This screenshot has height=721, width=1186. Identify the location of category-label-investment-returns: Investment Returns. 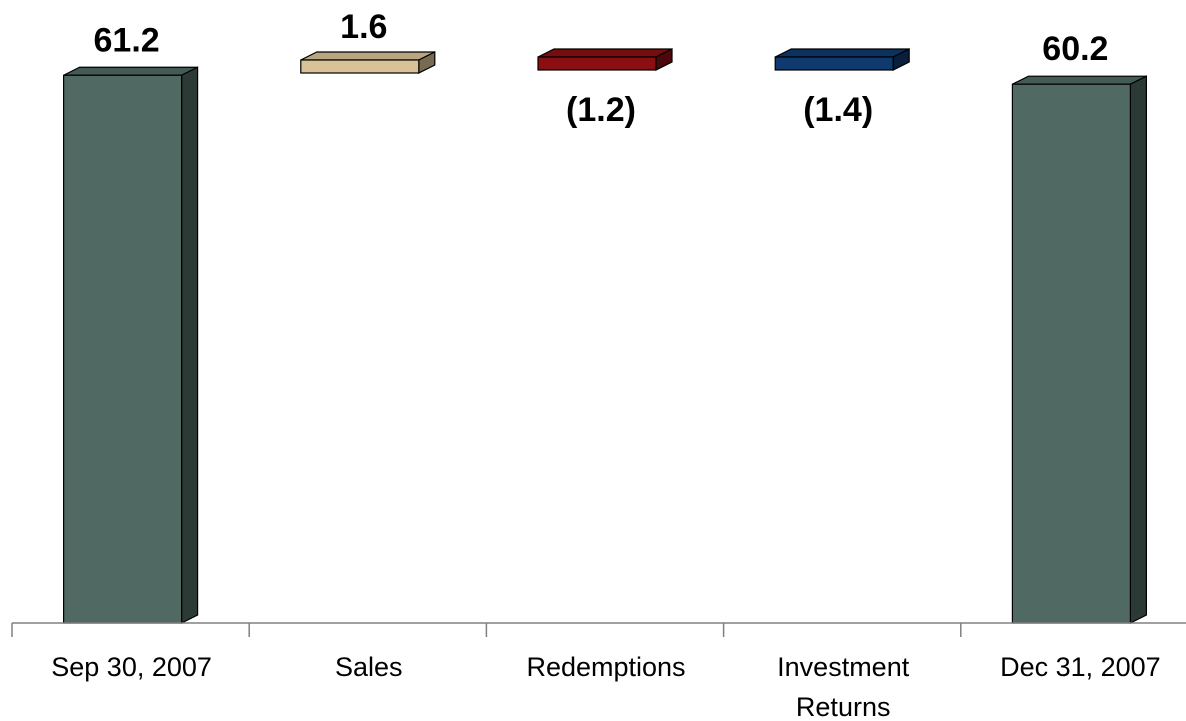
(843, 686).